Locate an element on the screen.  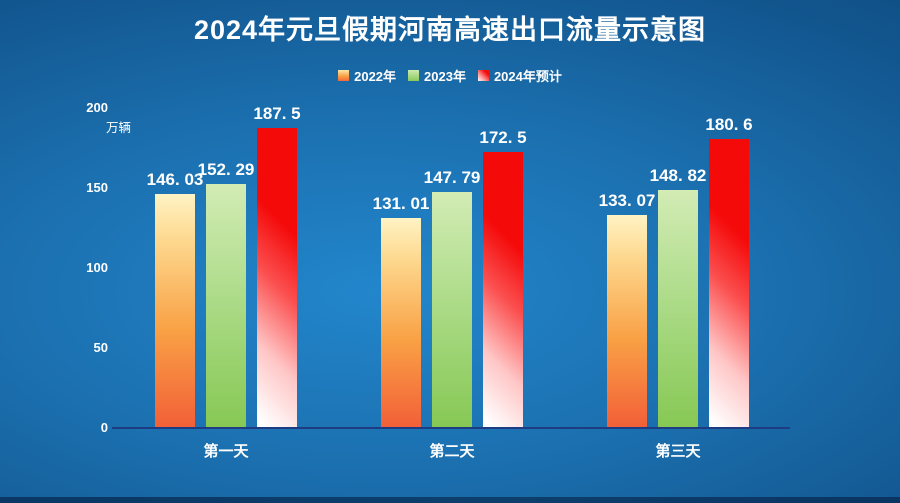
x-category-label: 第一天 is located at coordinates (226, 451).